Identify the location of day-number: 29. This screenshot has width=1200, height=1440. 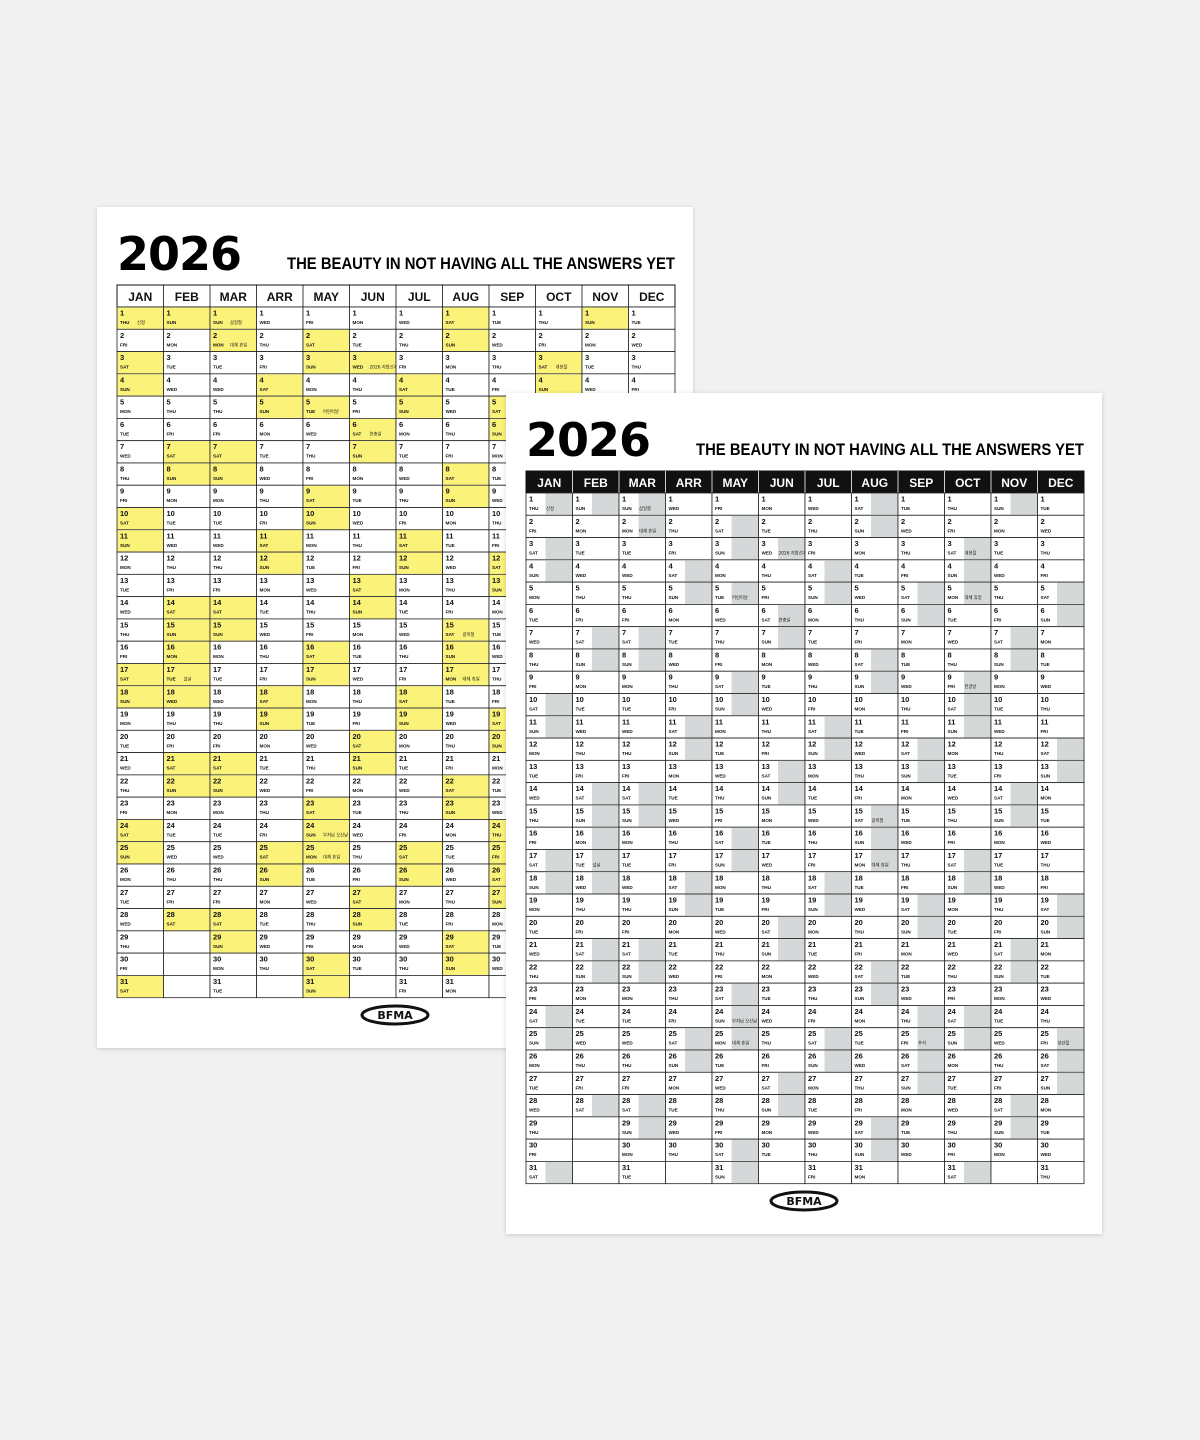
(859, 1122).